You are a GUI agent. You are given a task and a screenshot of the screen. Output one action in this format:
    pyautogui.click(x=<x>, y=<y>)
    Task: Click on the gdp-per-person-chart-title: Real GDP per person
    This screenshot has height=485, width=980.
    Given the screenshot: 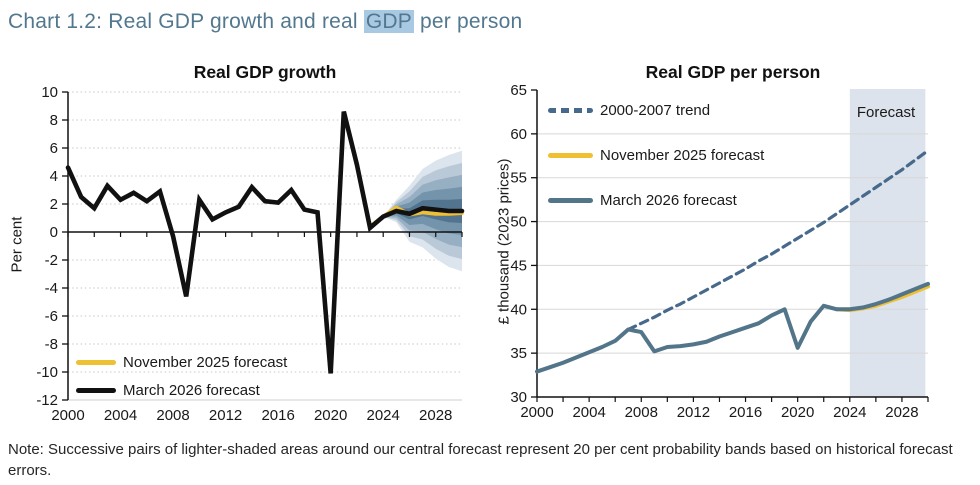 What is the action you would take?
    pyautogui.click(x=733, y=72)
    